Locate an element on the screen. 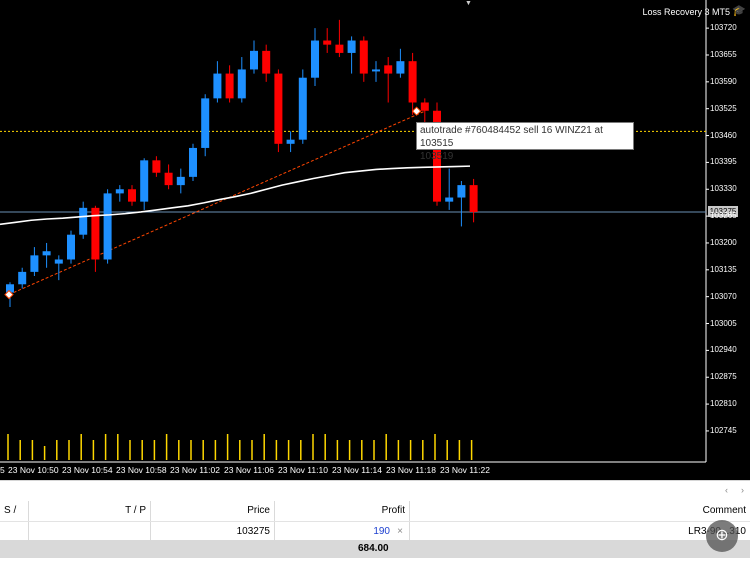 The image size is (750, 563). time-axis-label: 23 Nov 11:06 is located at coordinates (249, 470).